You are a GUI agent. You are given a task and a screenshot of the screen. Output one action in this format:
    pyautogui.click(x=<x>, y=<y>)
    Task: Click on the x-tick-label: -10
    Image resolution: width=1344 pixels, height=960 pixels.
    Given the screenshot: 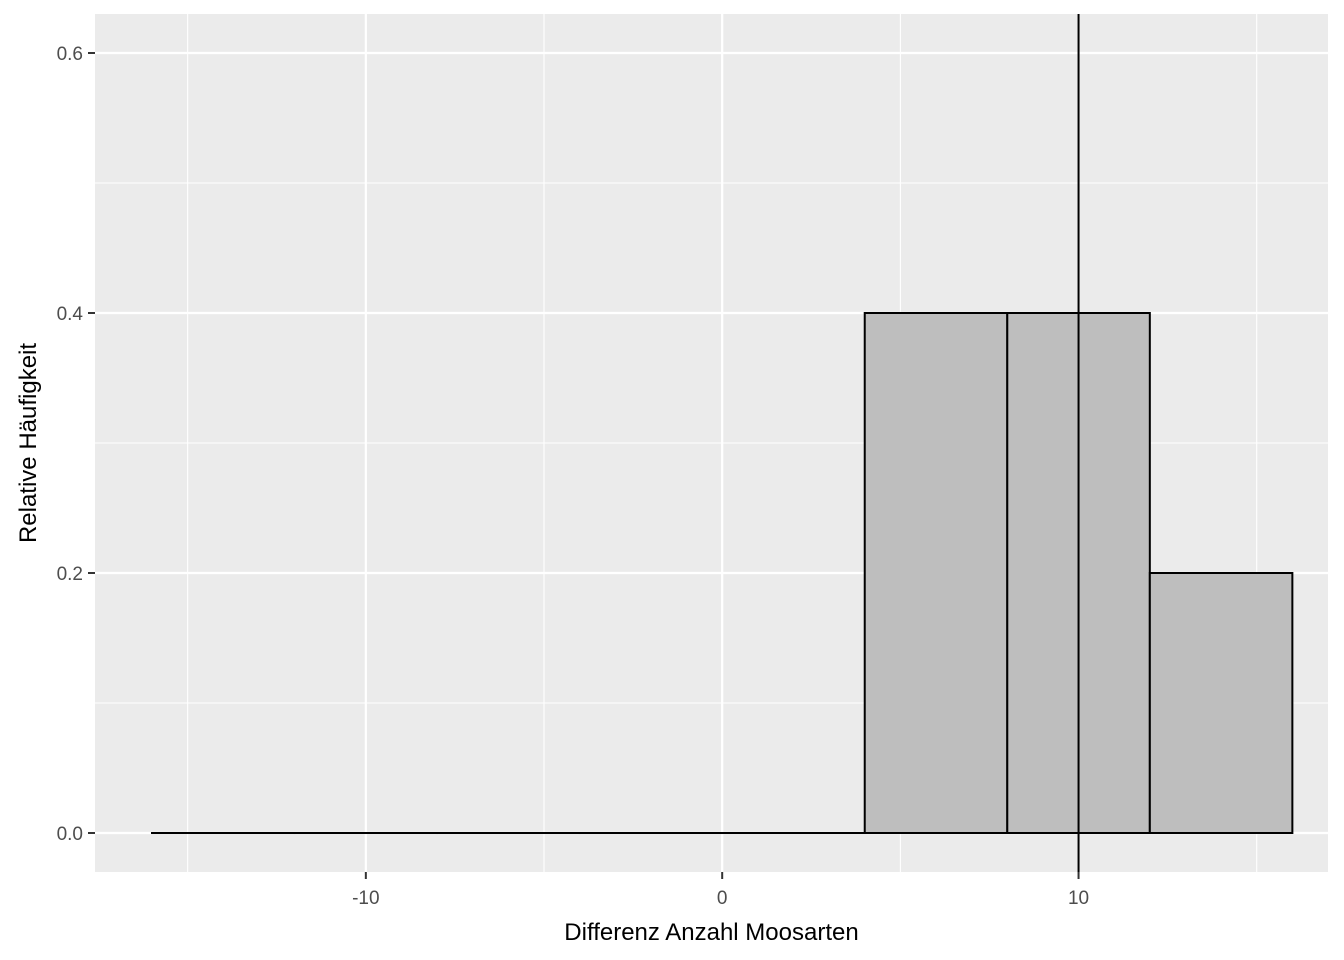 What is the action you would take?
    pyautogui.click(x=365, y=898)
    